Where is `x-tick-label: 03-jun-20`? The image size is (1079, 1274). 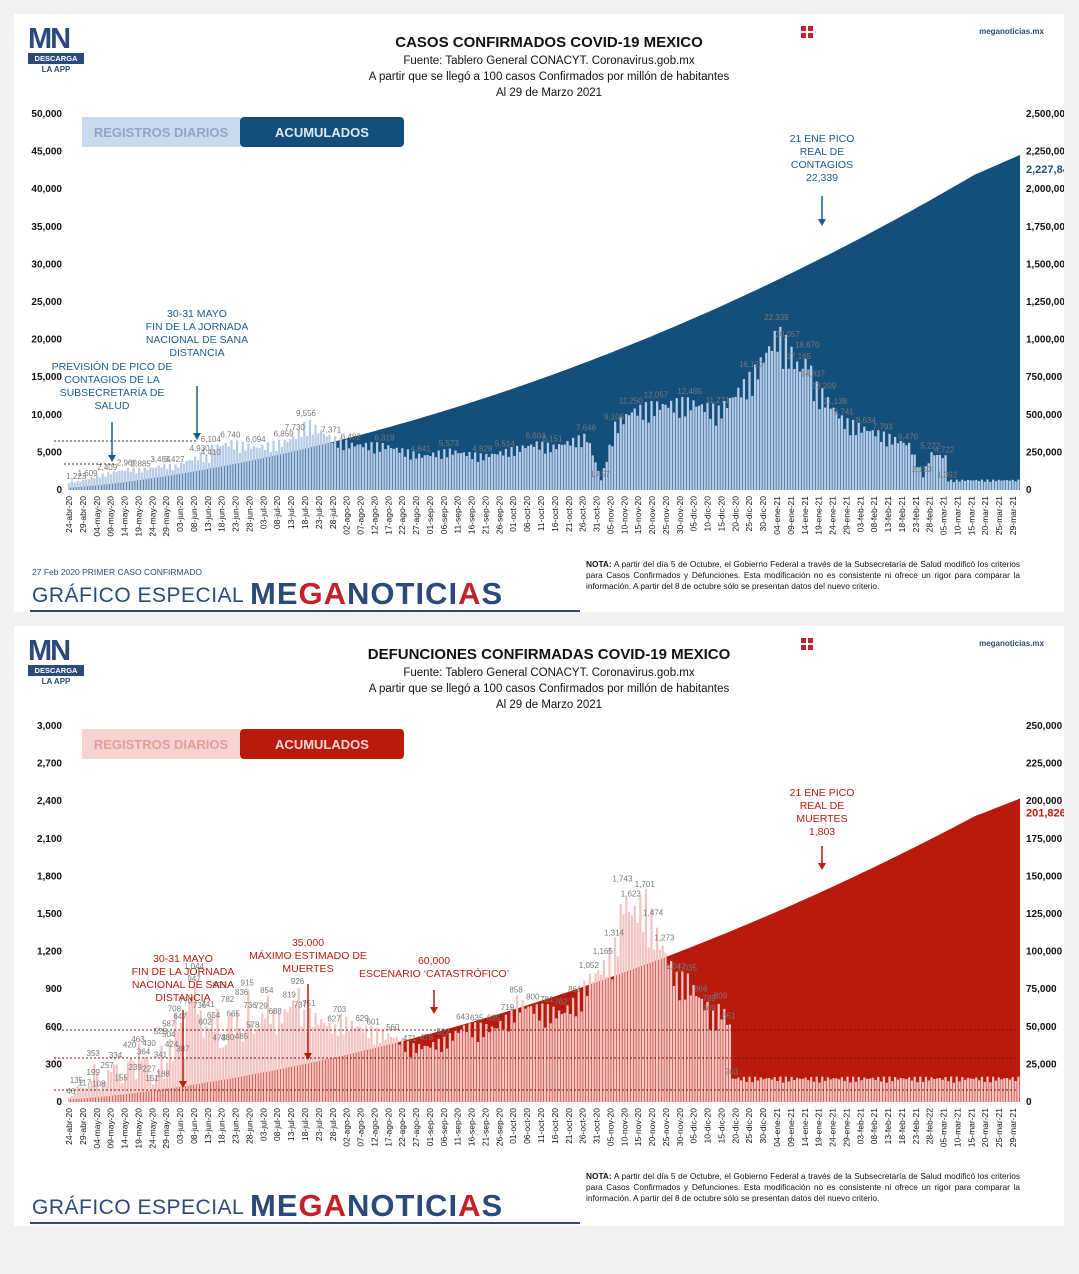 x-tick-label: 03-jun-20 is located at coordinates (180, 1126).